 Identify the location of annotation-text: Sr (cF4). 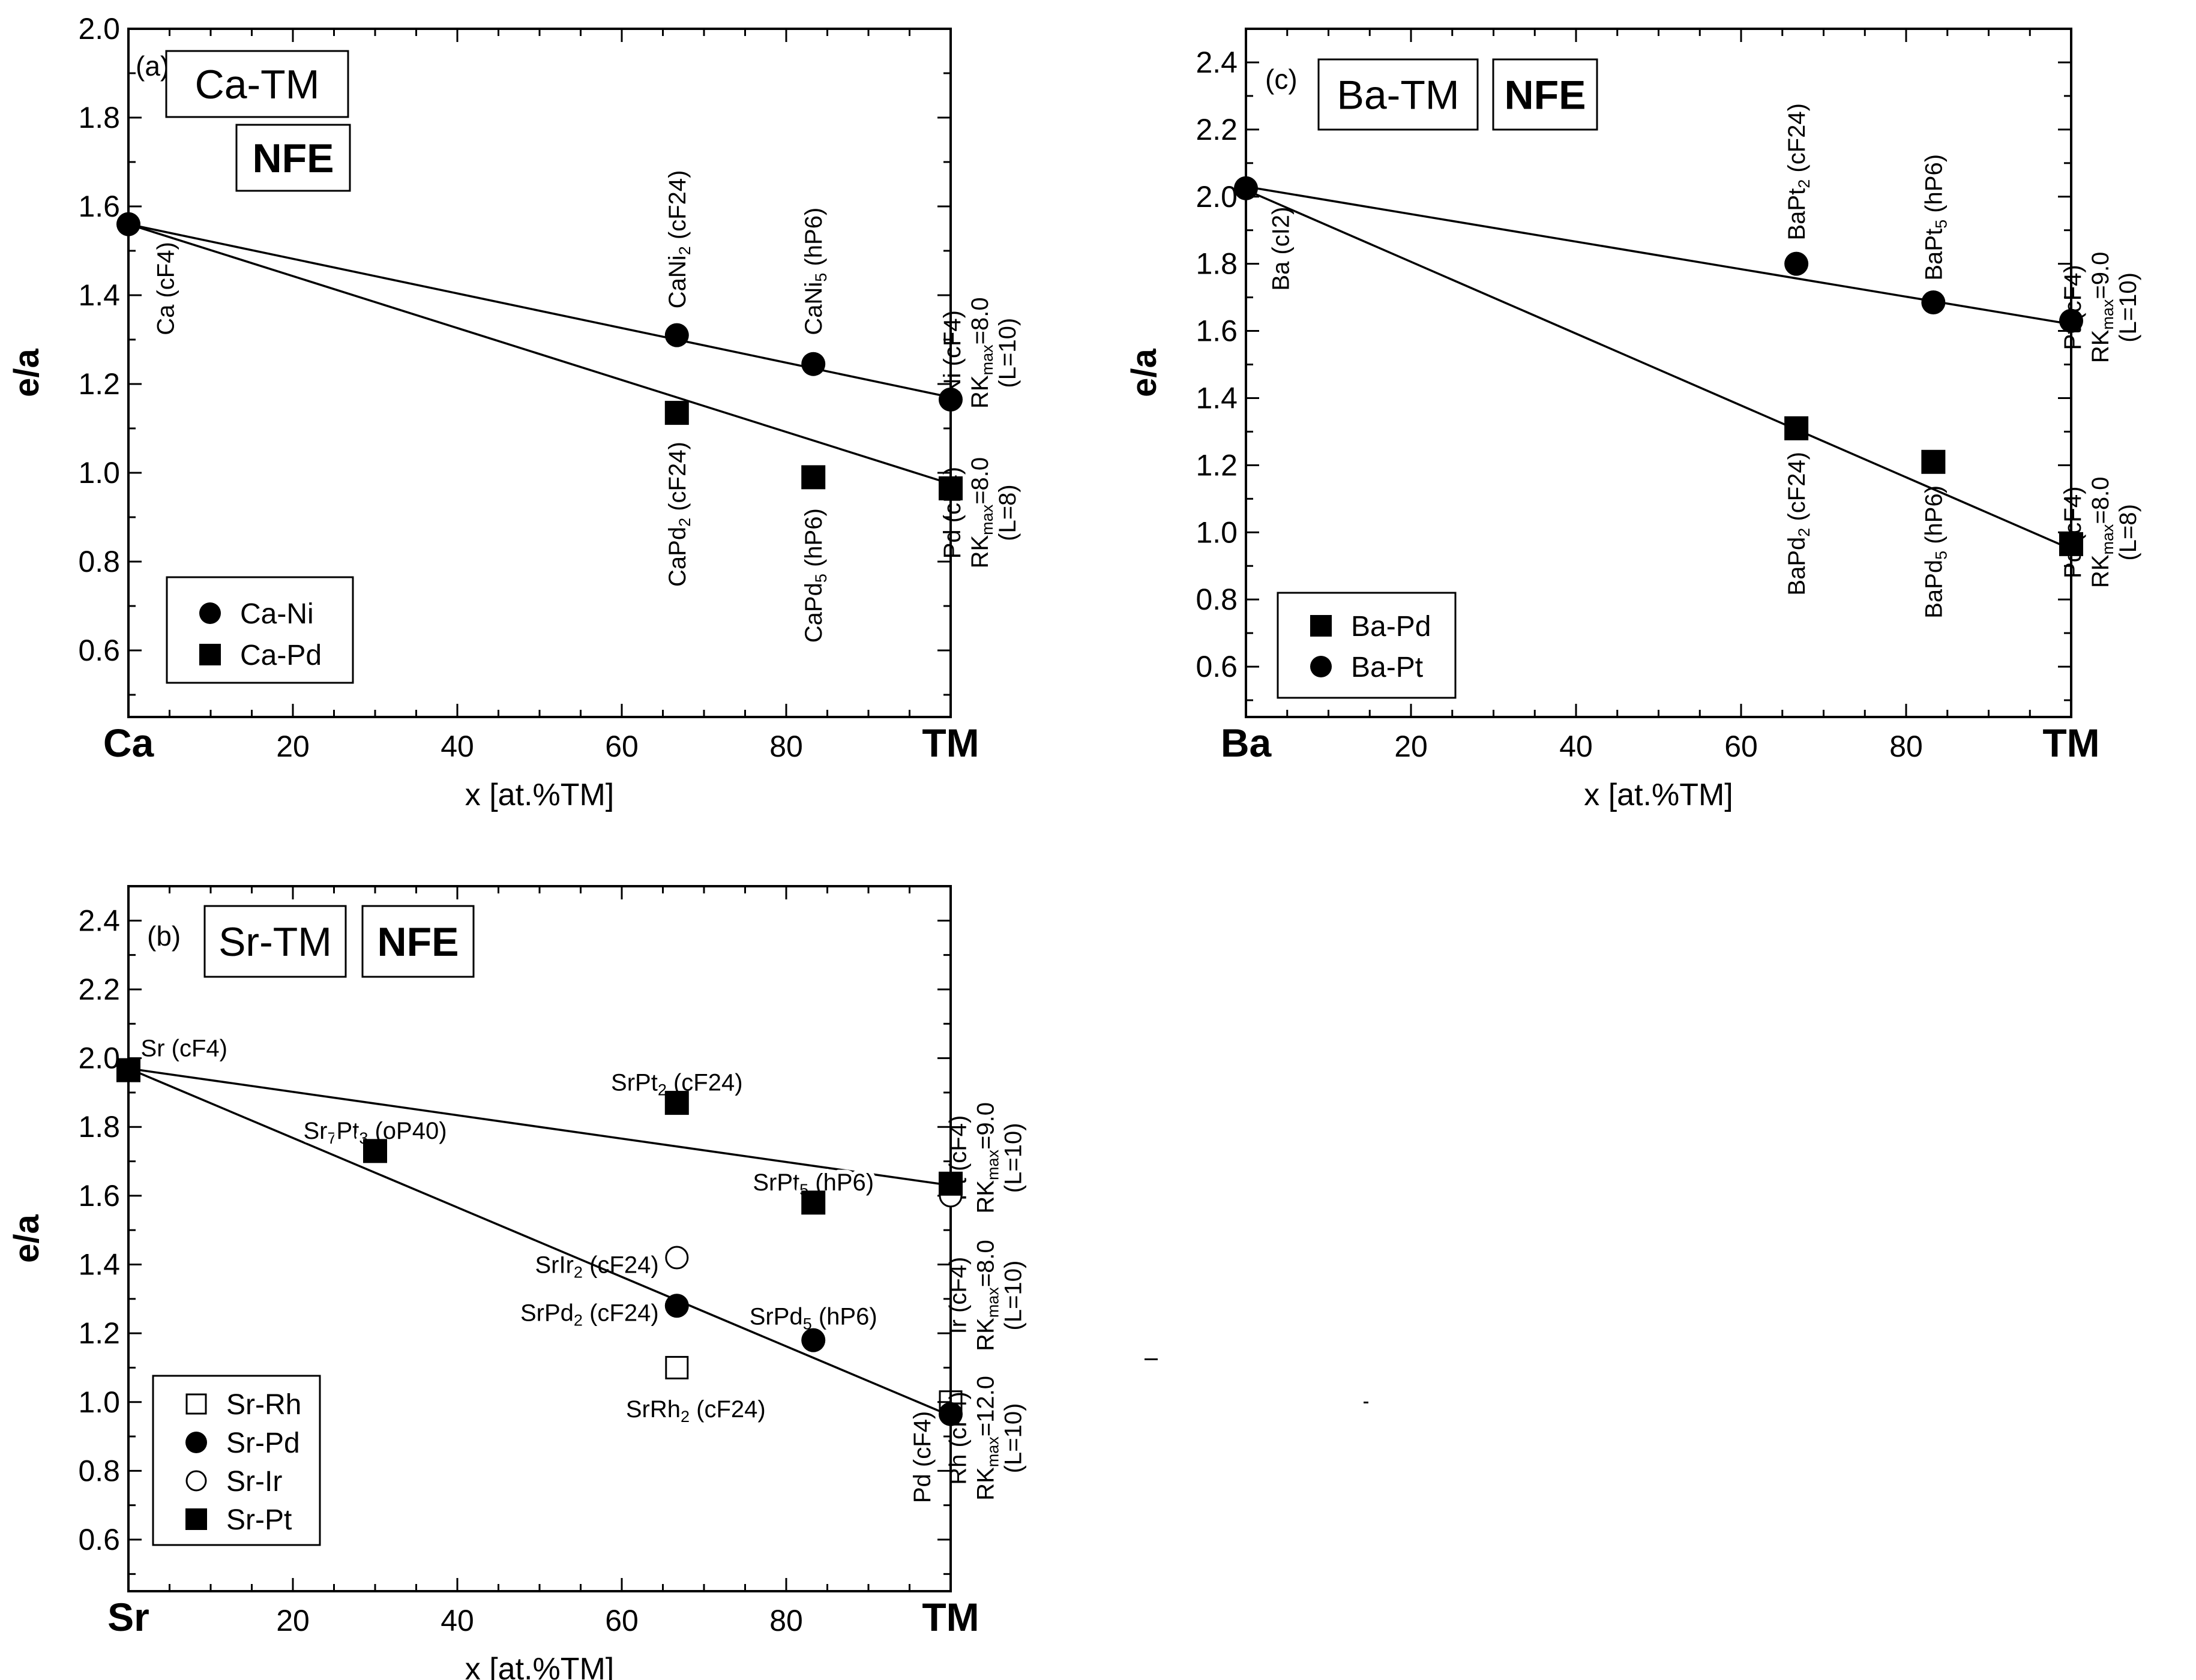
(184, 1048).